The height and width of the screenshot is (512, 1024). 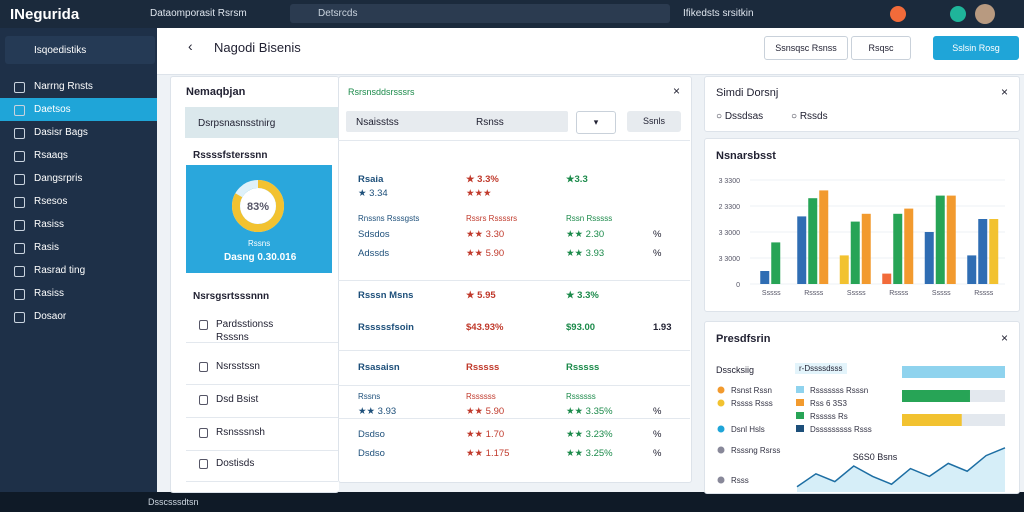 I want to click on list-item: Dsd Bsist, so click(x=237, y=399).